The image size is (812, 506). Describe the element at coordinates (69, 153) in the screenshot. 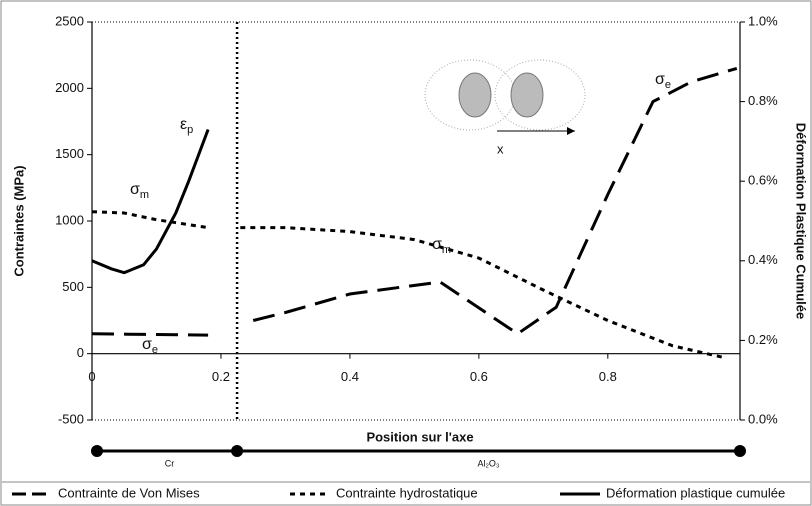

I see `y-tick-label: 1500` at that location.